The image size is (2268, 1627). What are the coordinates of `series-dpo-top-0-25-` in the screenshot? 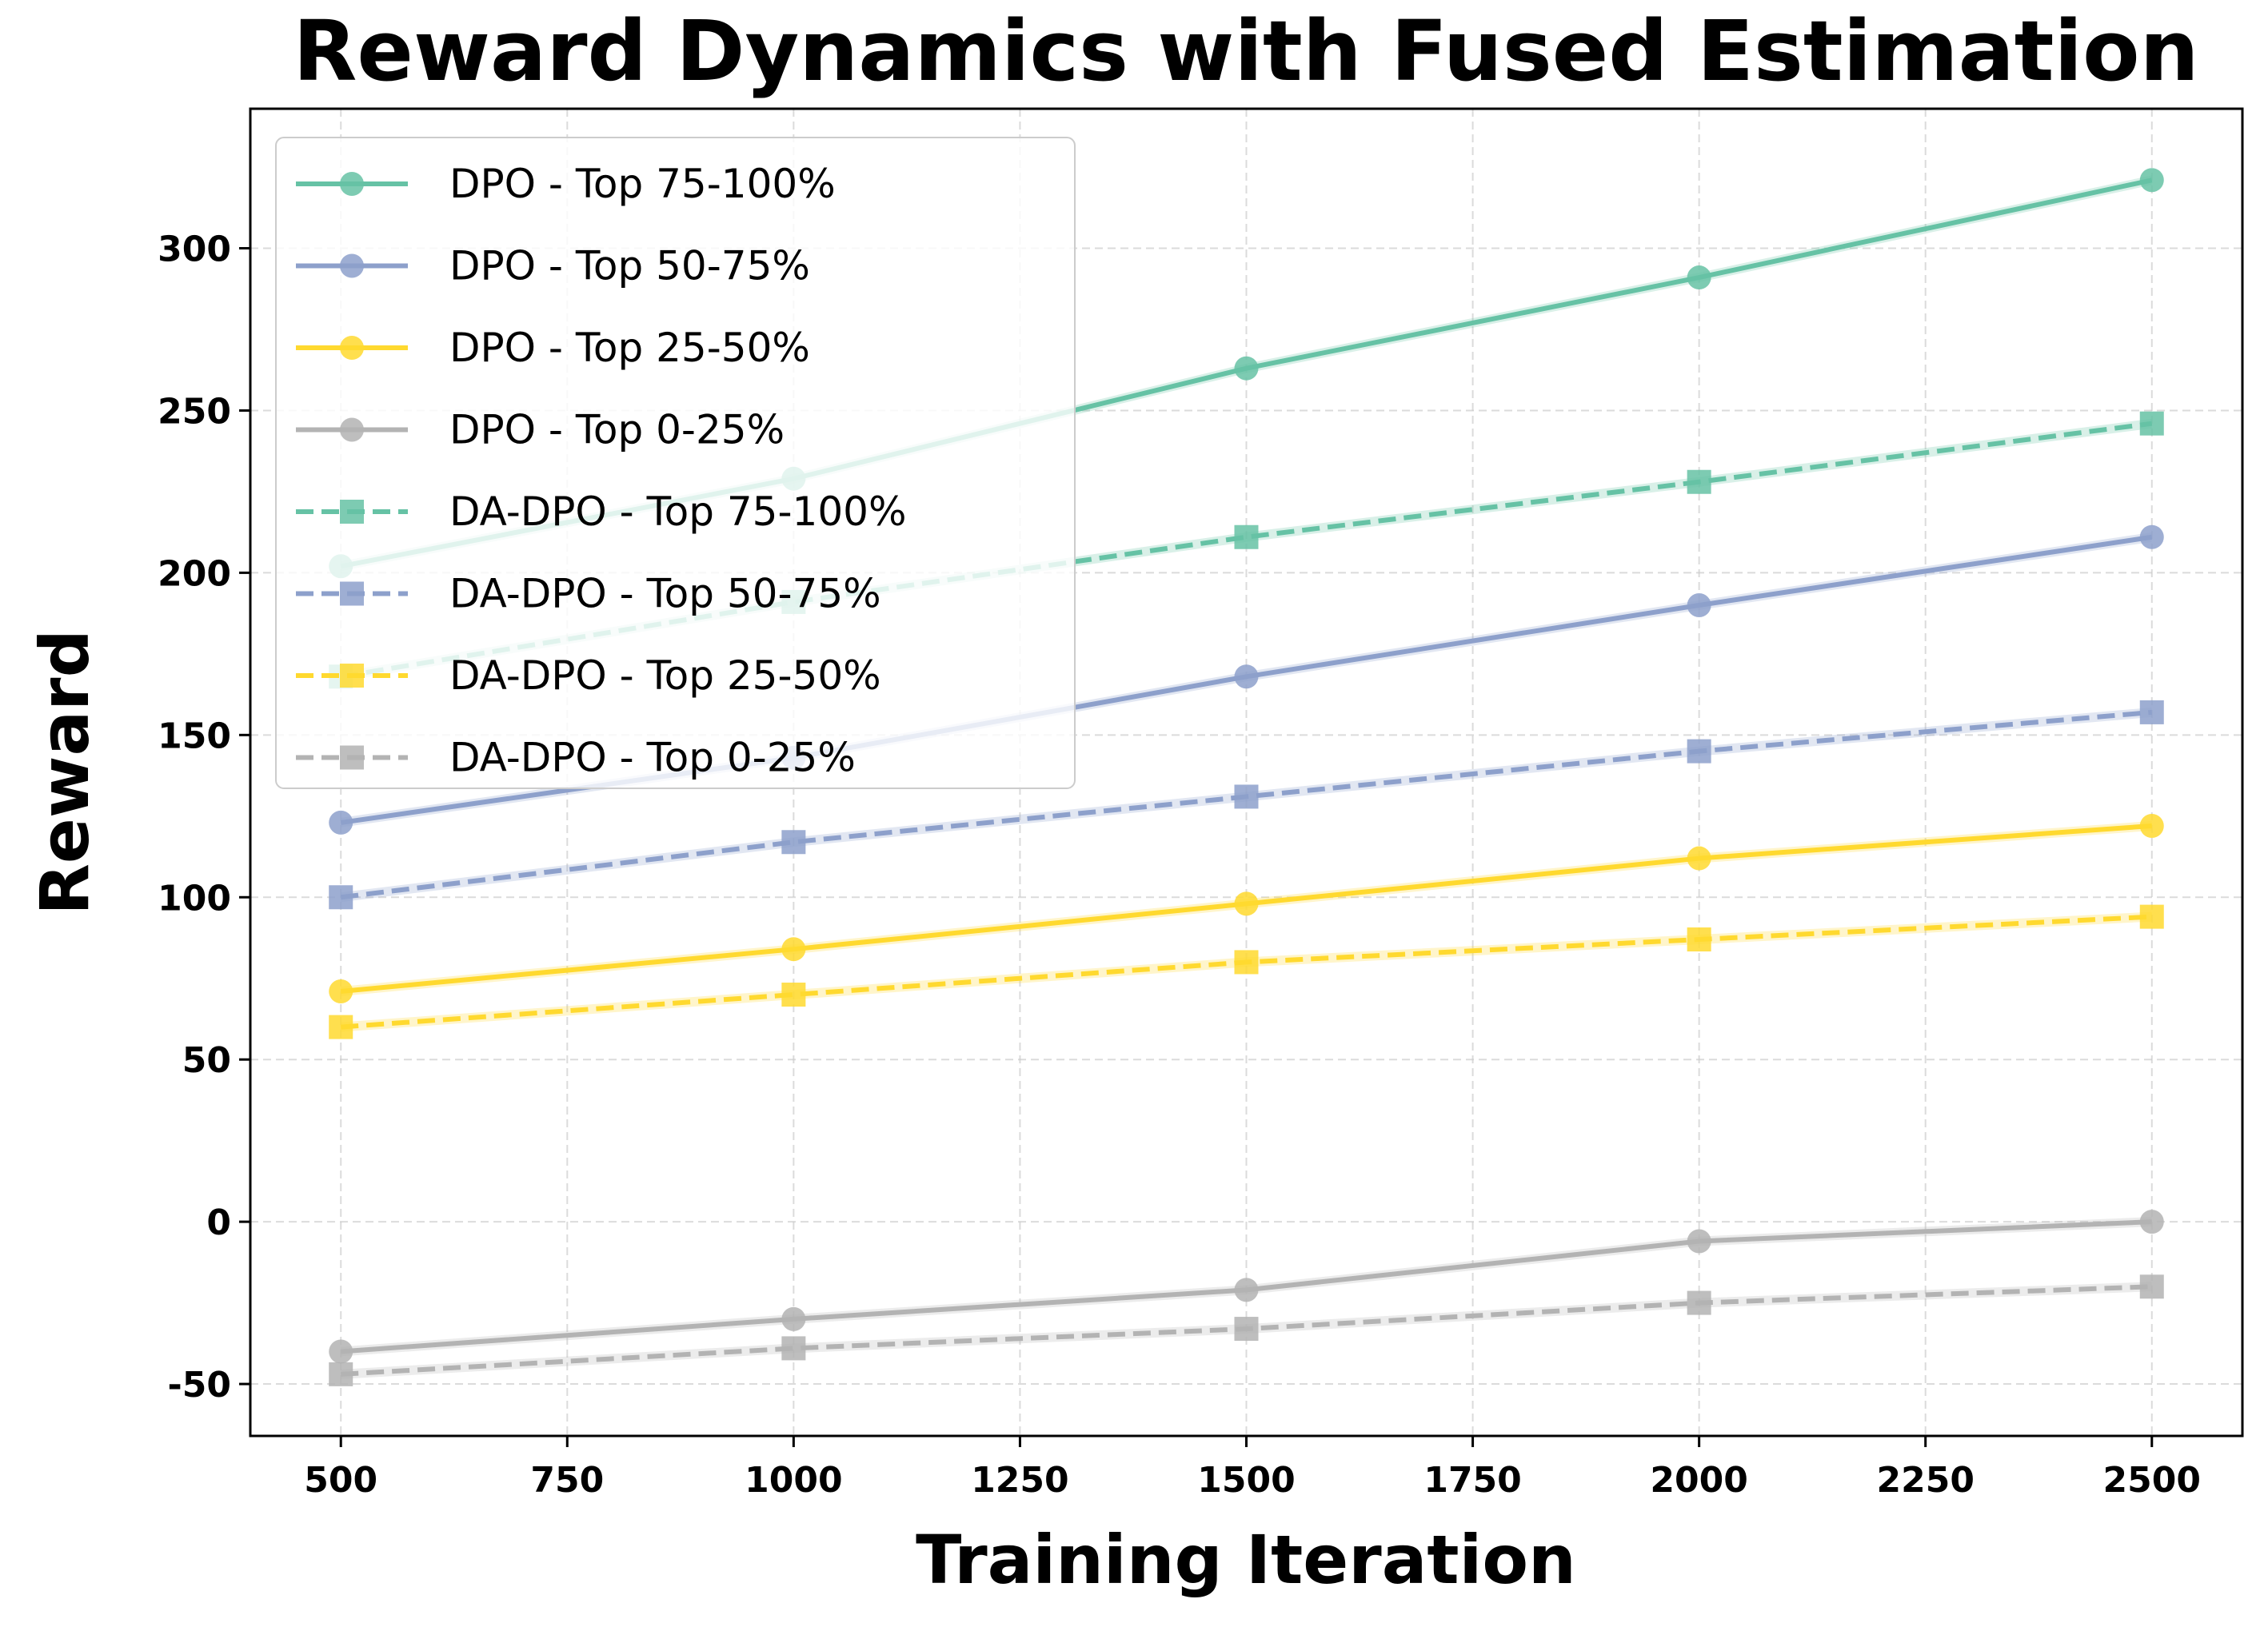 It's located at (1247, 1287).